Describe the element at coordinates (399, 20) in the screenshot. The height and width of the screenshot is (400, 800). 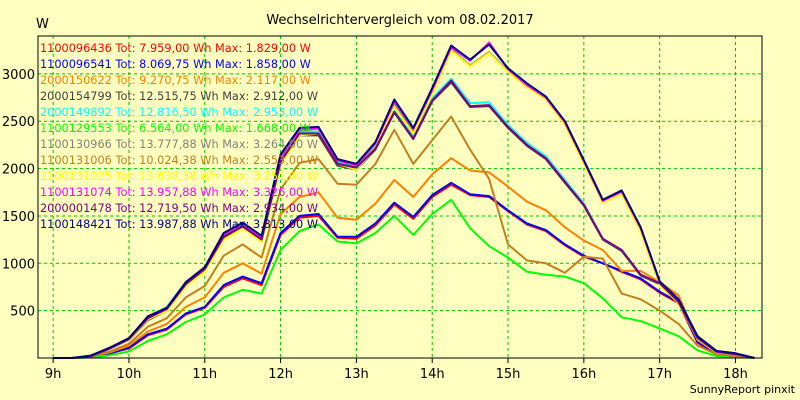
I see `chart-title: Wechselrichtervergleich vom 08.02.2017` at that location.